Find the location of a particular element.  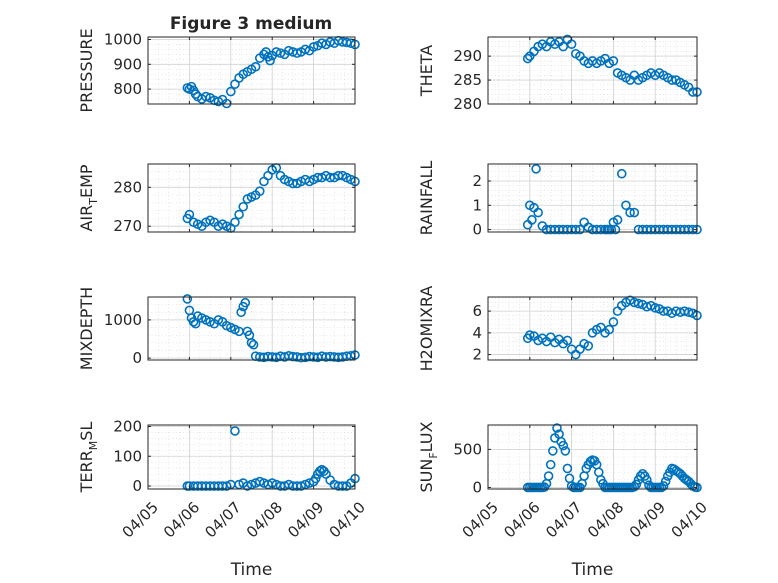

x-tick-label: 04/09 is located at coordinates (647, 519).